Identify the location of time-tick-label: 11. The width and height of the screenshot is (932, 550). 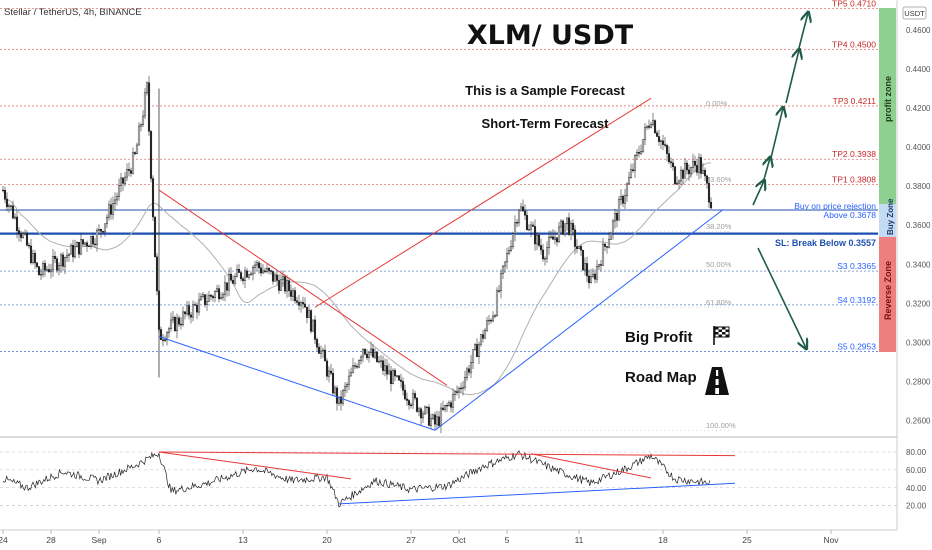
(579, 540).